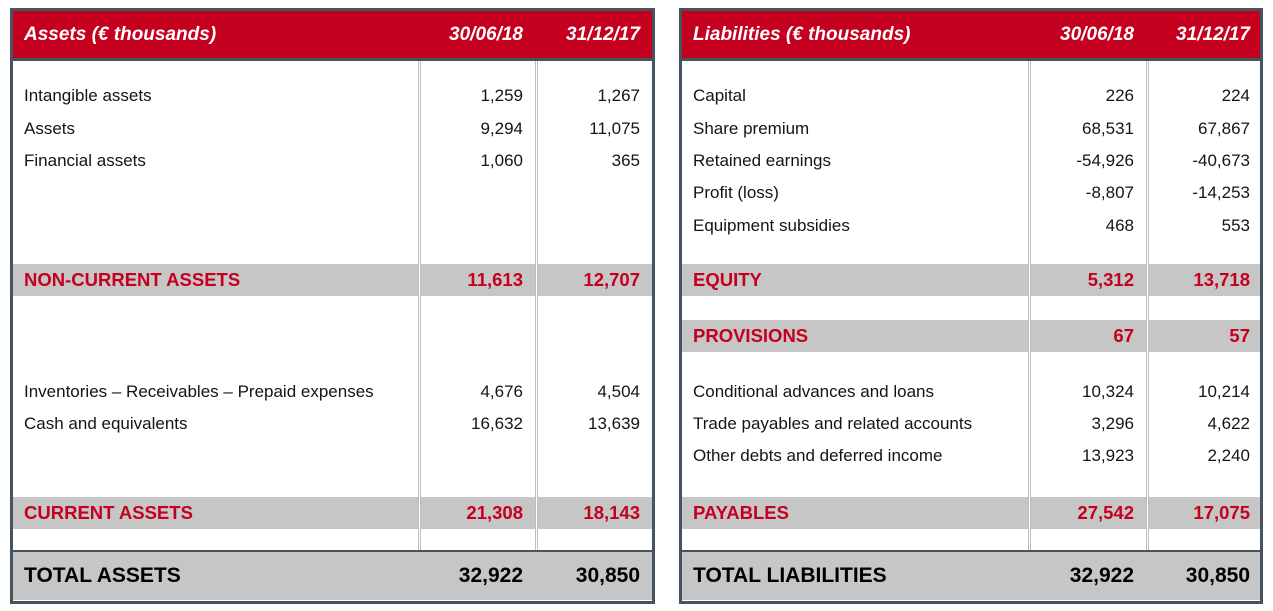  I want to click on subtotal-label: PROVISIONS, so click(751, 335).